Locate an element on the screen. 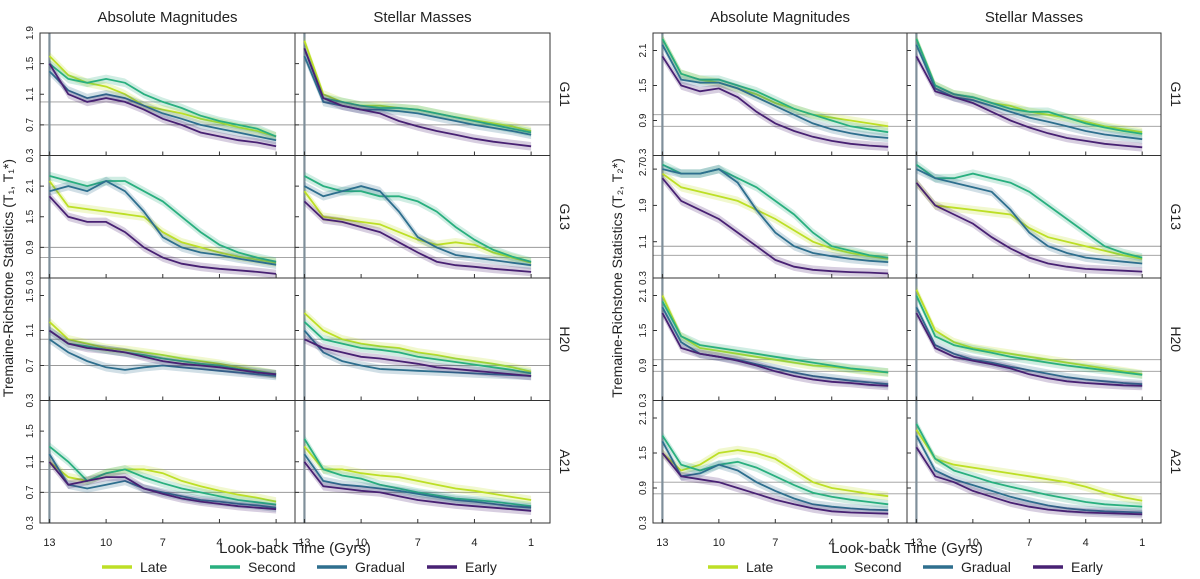 Image resolution: width=1200 pixels, height=579 pixels. y-axis-label: Tremaine-Richstone Statistics (T₁, T₁*) is located at coordinates (8, 278).